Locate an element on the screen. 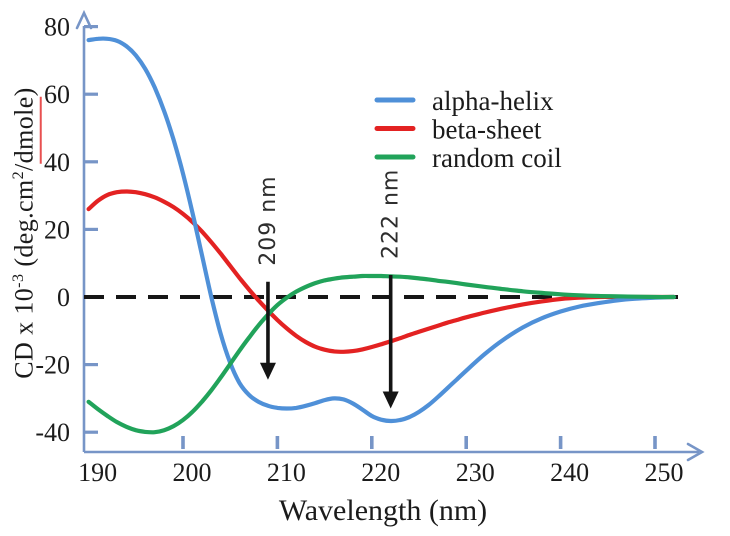 Image resolution: width=730 pixels, height=536 pixels. y-tick-label: 60 is located at coordinates (57, 94).